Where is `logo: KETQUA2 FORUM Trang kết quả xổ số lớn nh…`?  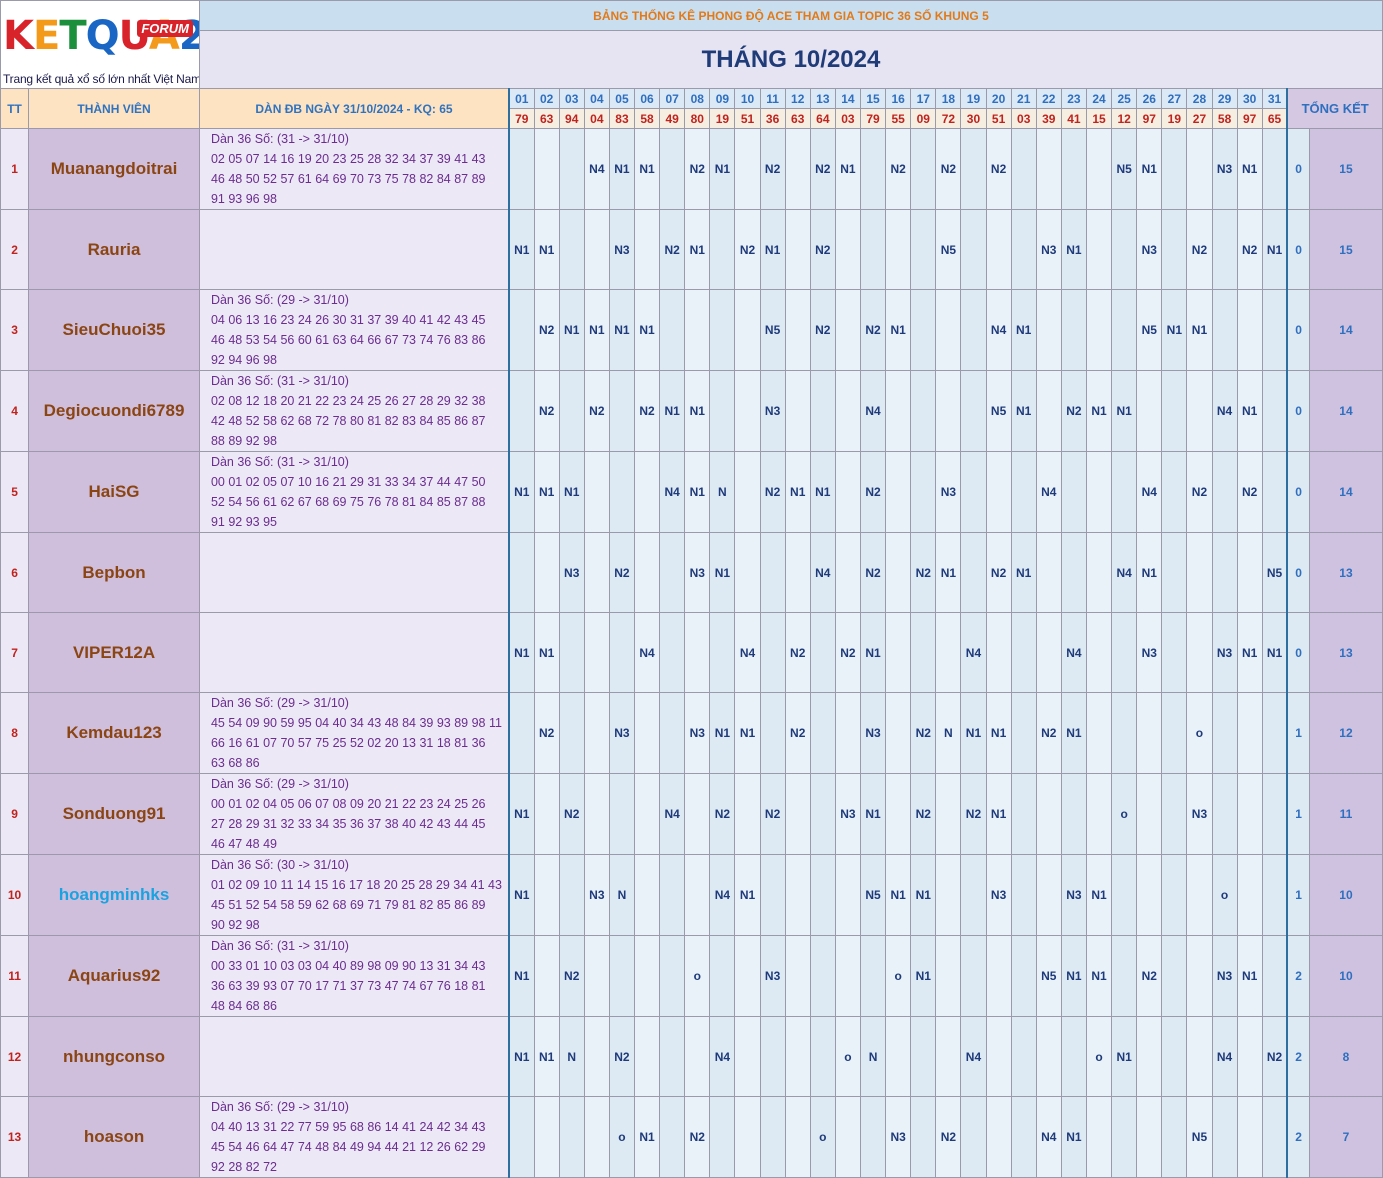
logo: KETQUA2 FORUM Trang kết quả xổ số lớn nh… is located at coordinates (100, 44).